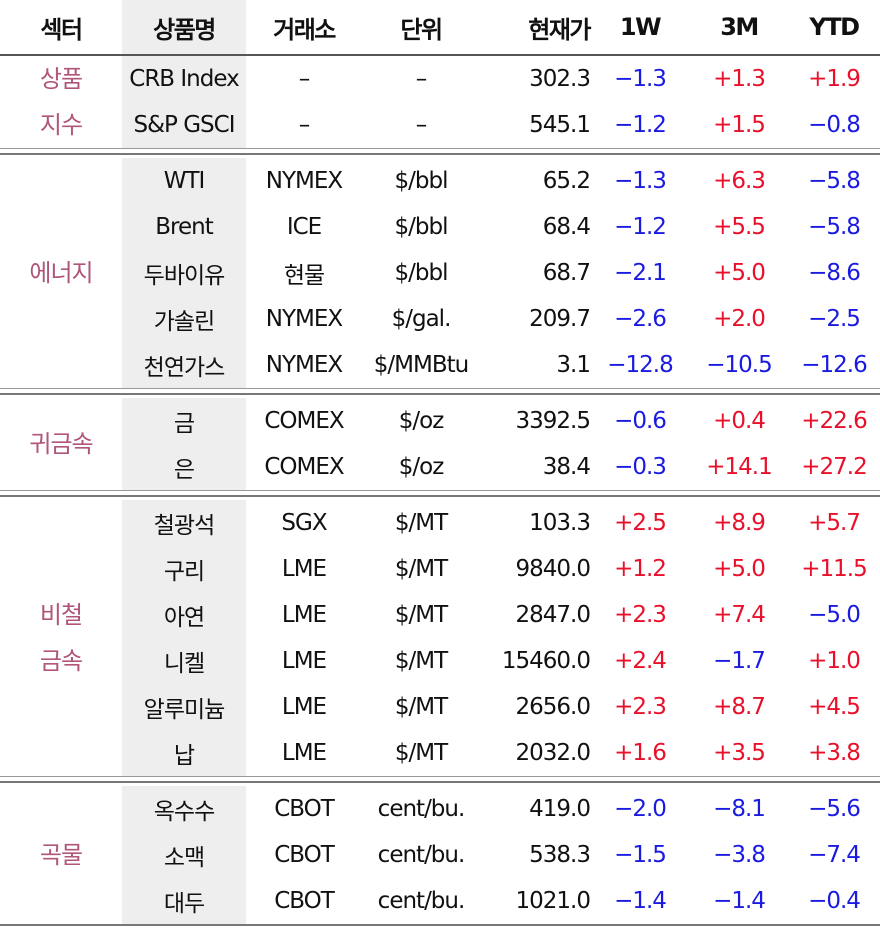  I want to click on product-cell: S&P GSCI, so click(184, 125).